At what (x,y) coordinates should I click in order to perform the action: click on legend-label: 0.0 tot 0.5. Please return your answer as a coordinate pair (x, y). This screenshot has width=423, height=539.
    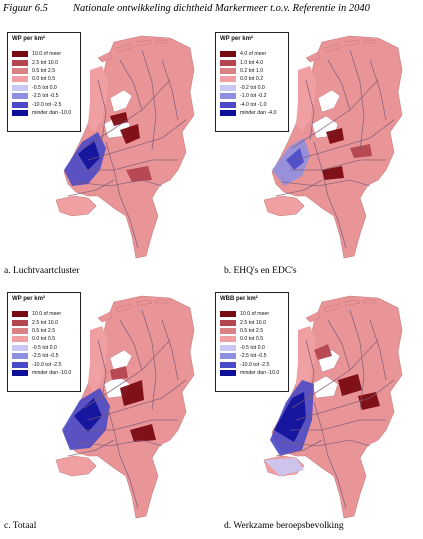
    Looking at the image, I should click on (44, 339).